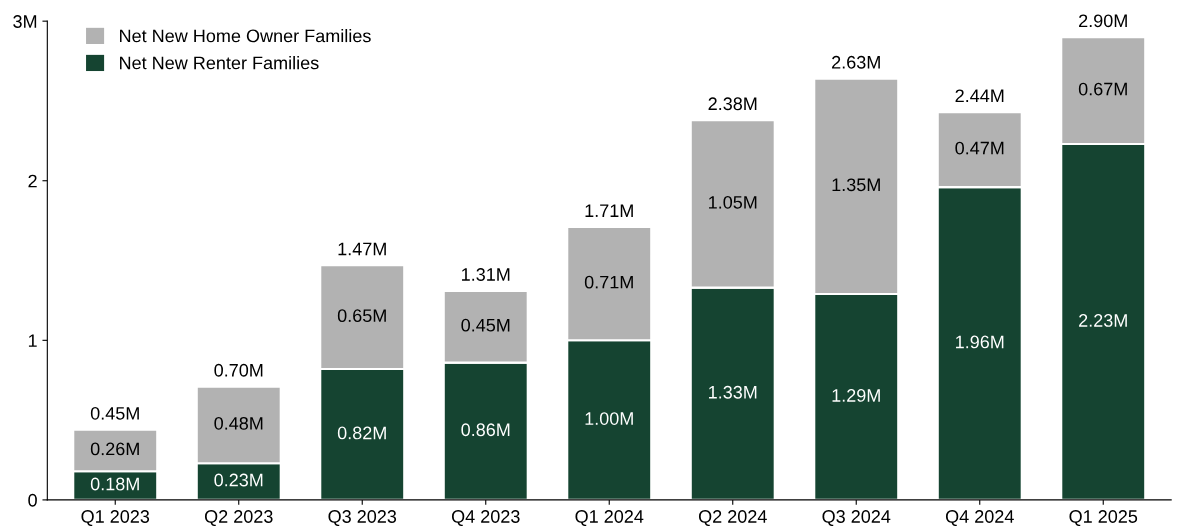  What do you see at coordinates (732, 104) in the screenshot?
I see `total-label: 2.38M` at bounding box center [732, 104].